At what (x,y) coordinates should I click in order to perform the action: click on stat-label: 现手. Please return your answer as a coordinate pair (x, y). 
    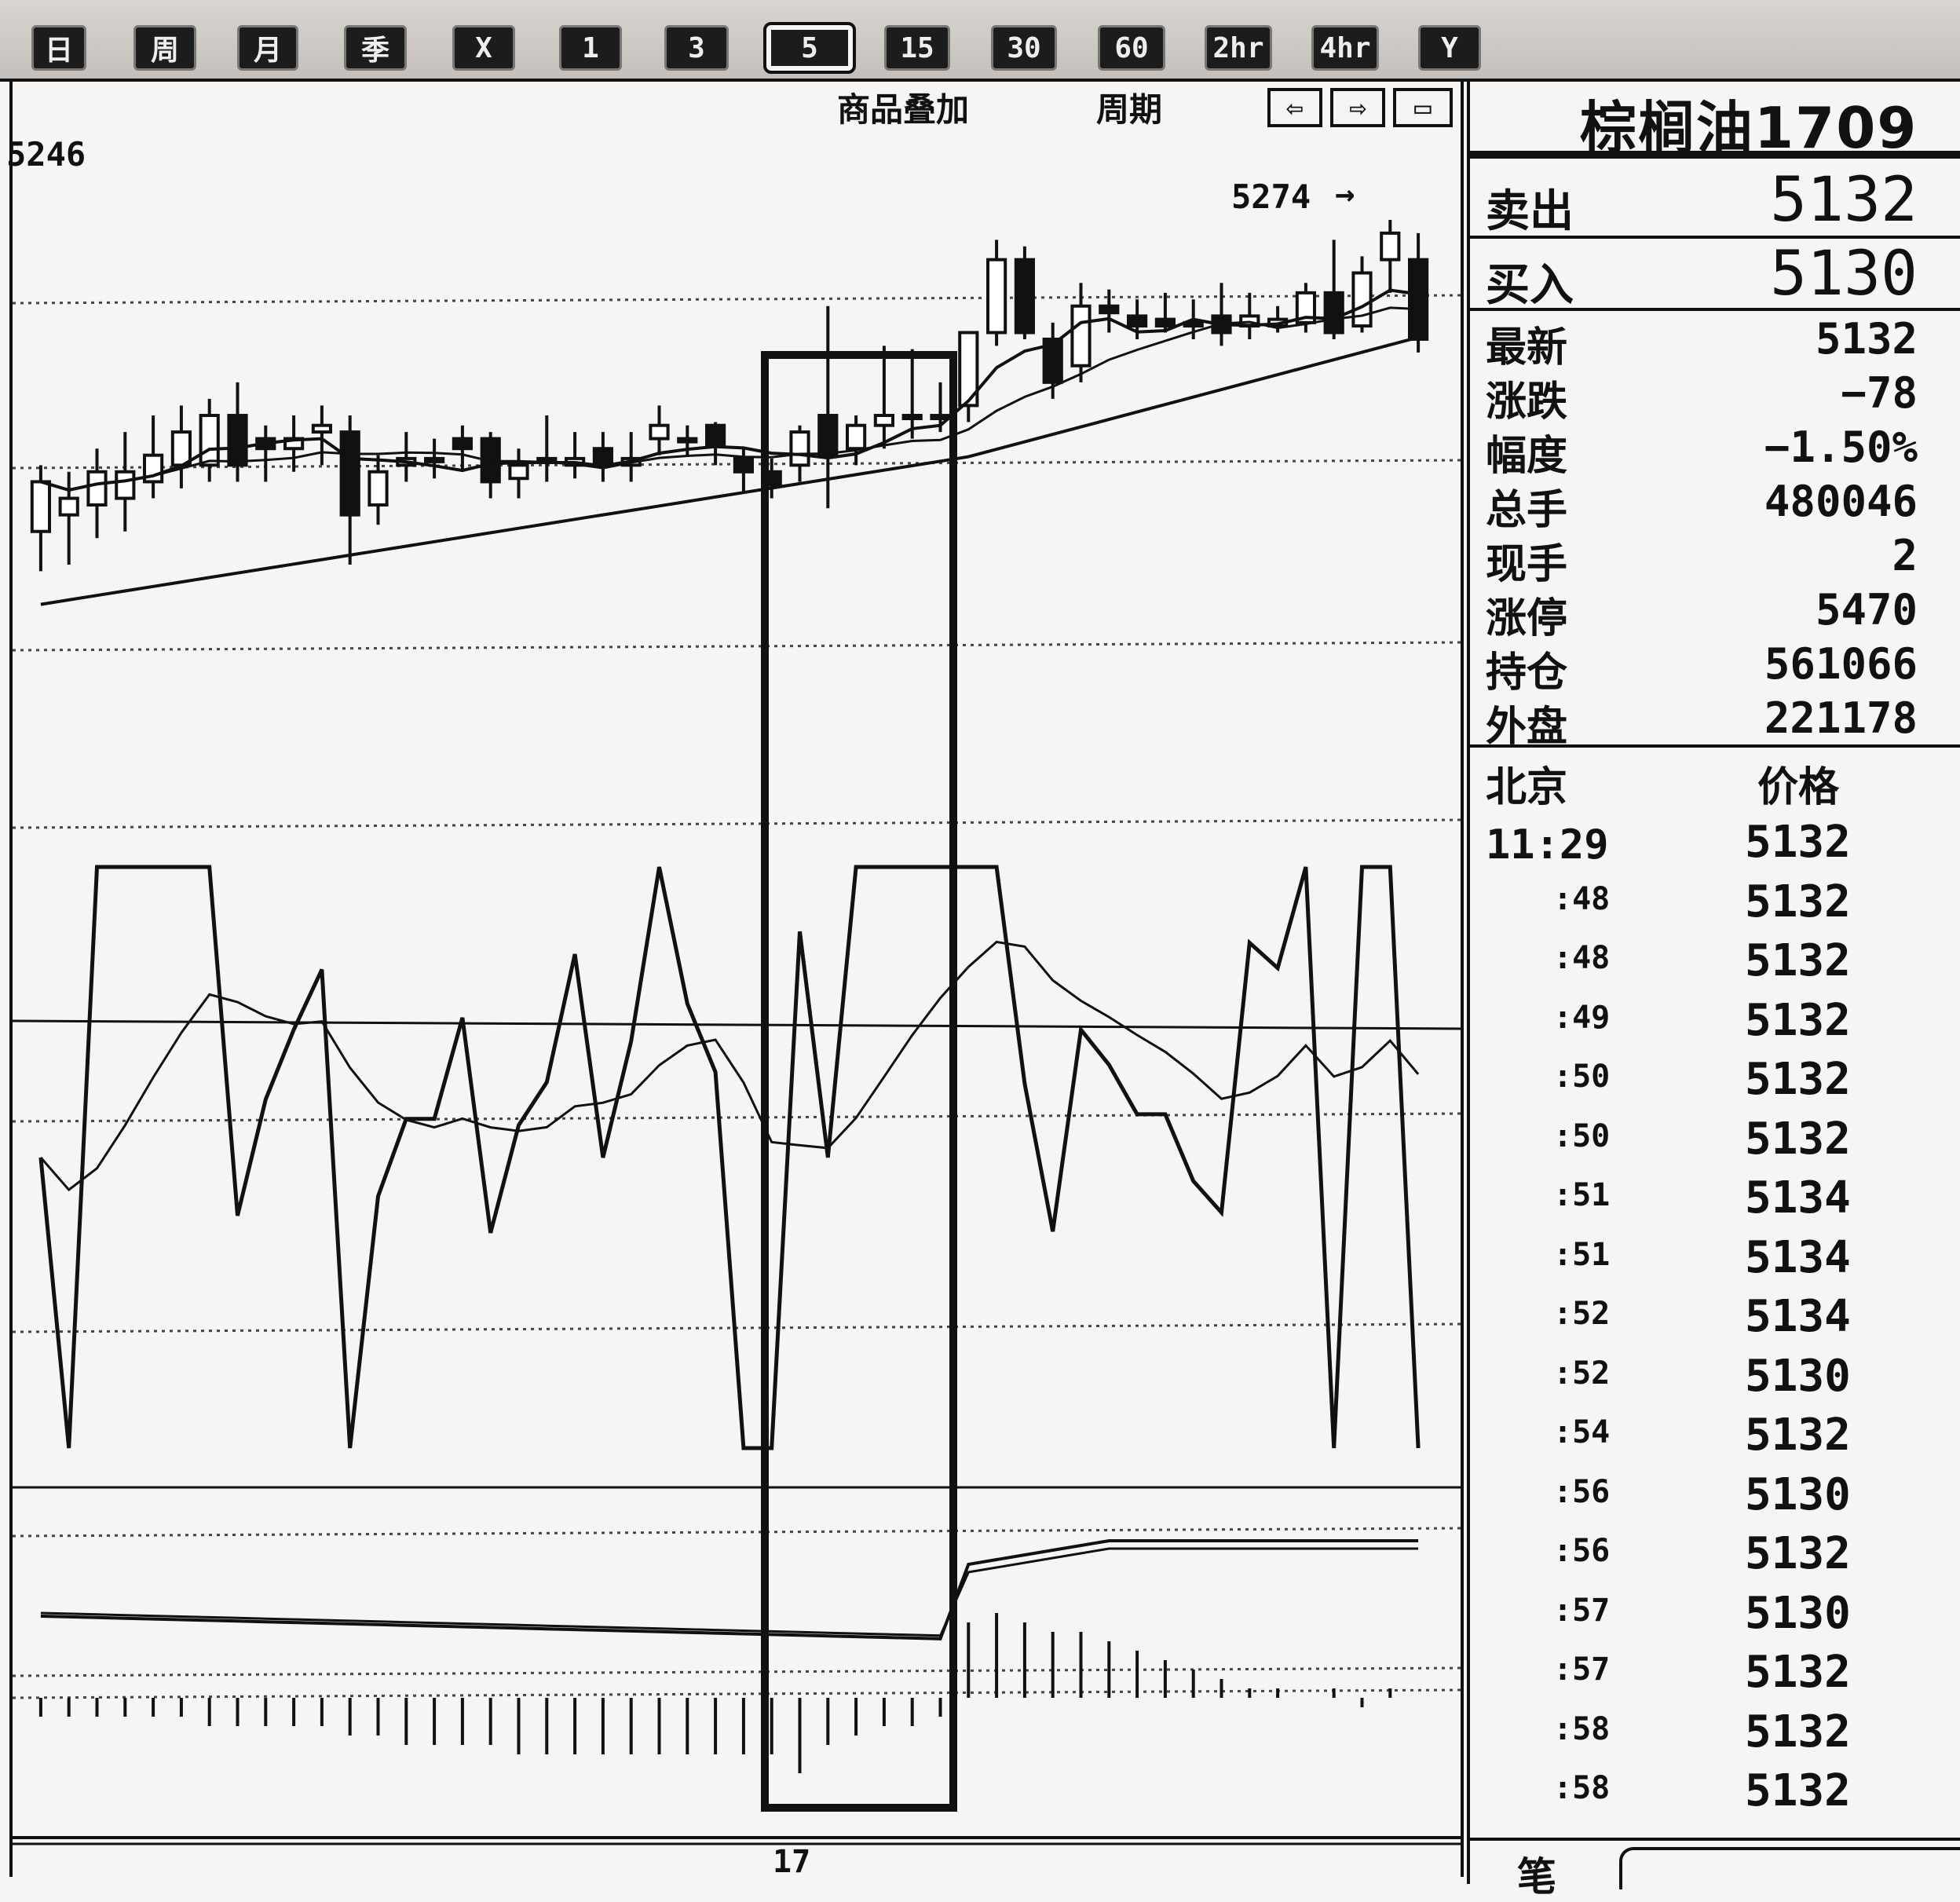
    Looking at the image, I should click on (1527, 564).